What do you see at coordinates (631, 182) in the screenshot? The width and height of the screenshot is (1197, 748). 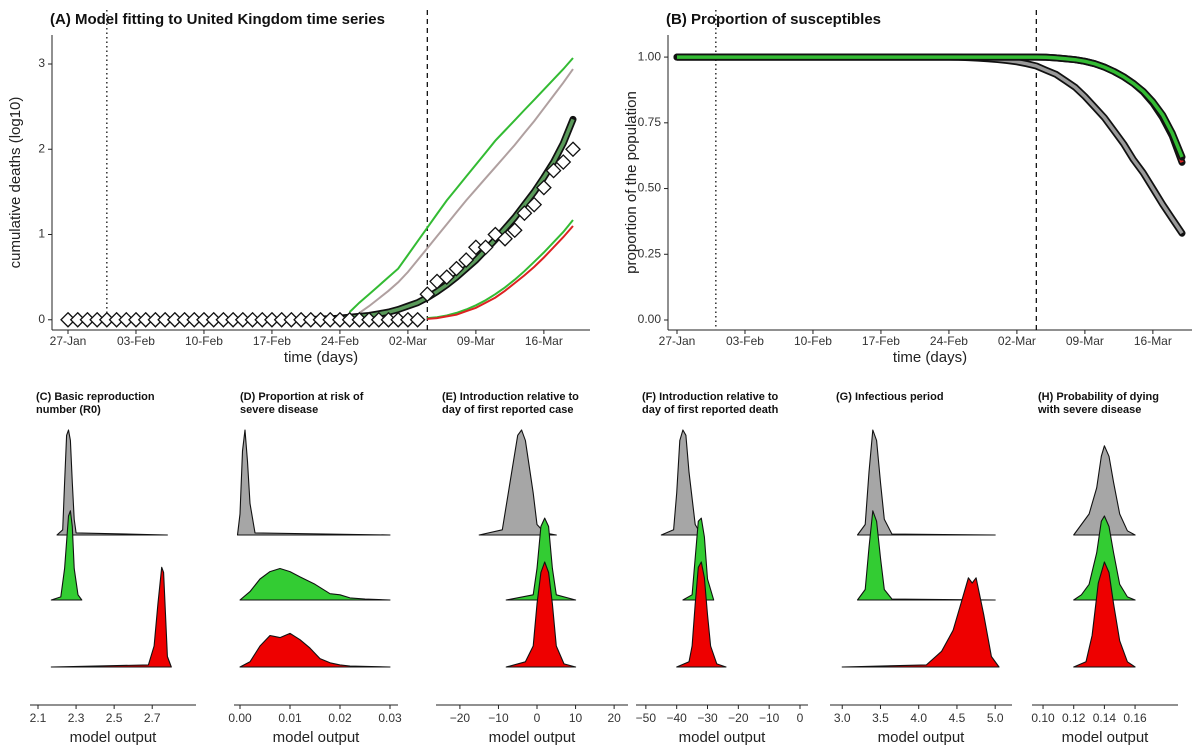 I see `y-axis-title: proportion of the population` at bounding box center [631, 182].